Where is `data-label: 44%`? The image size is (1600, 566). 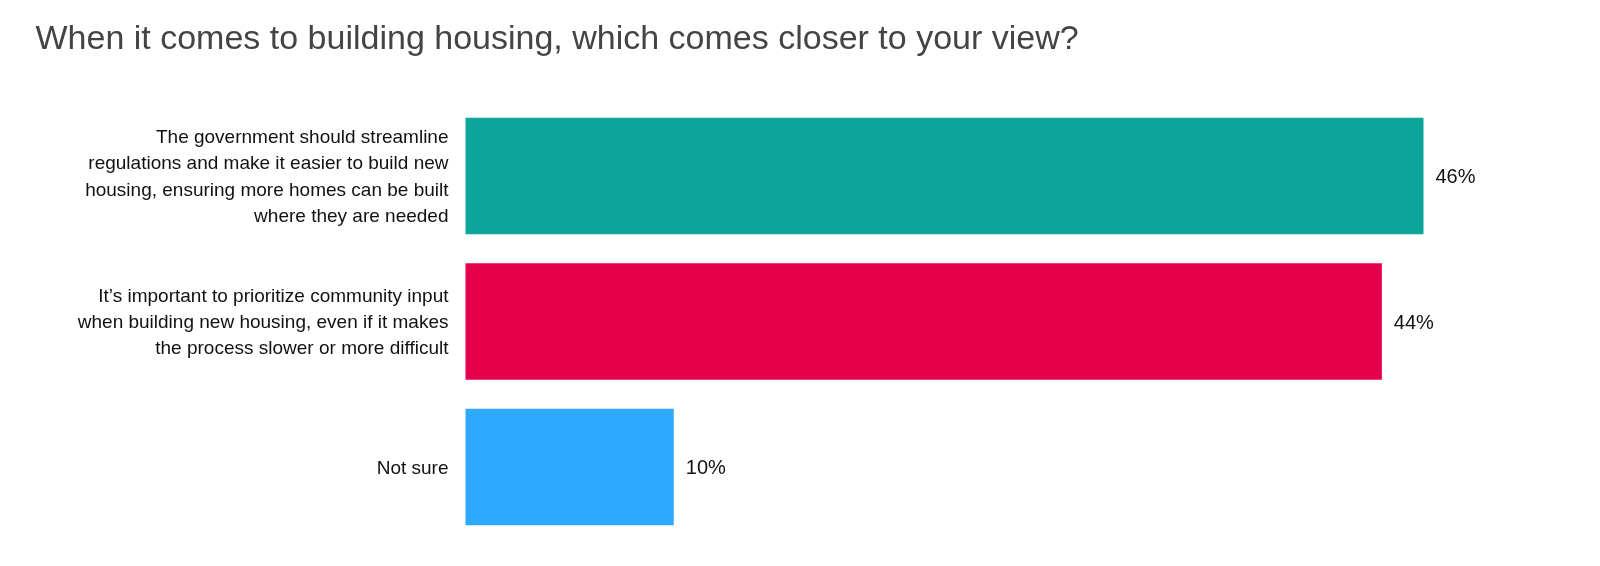
data-label: 44% is located at coordinates (1414, 321).